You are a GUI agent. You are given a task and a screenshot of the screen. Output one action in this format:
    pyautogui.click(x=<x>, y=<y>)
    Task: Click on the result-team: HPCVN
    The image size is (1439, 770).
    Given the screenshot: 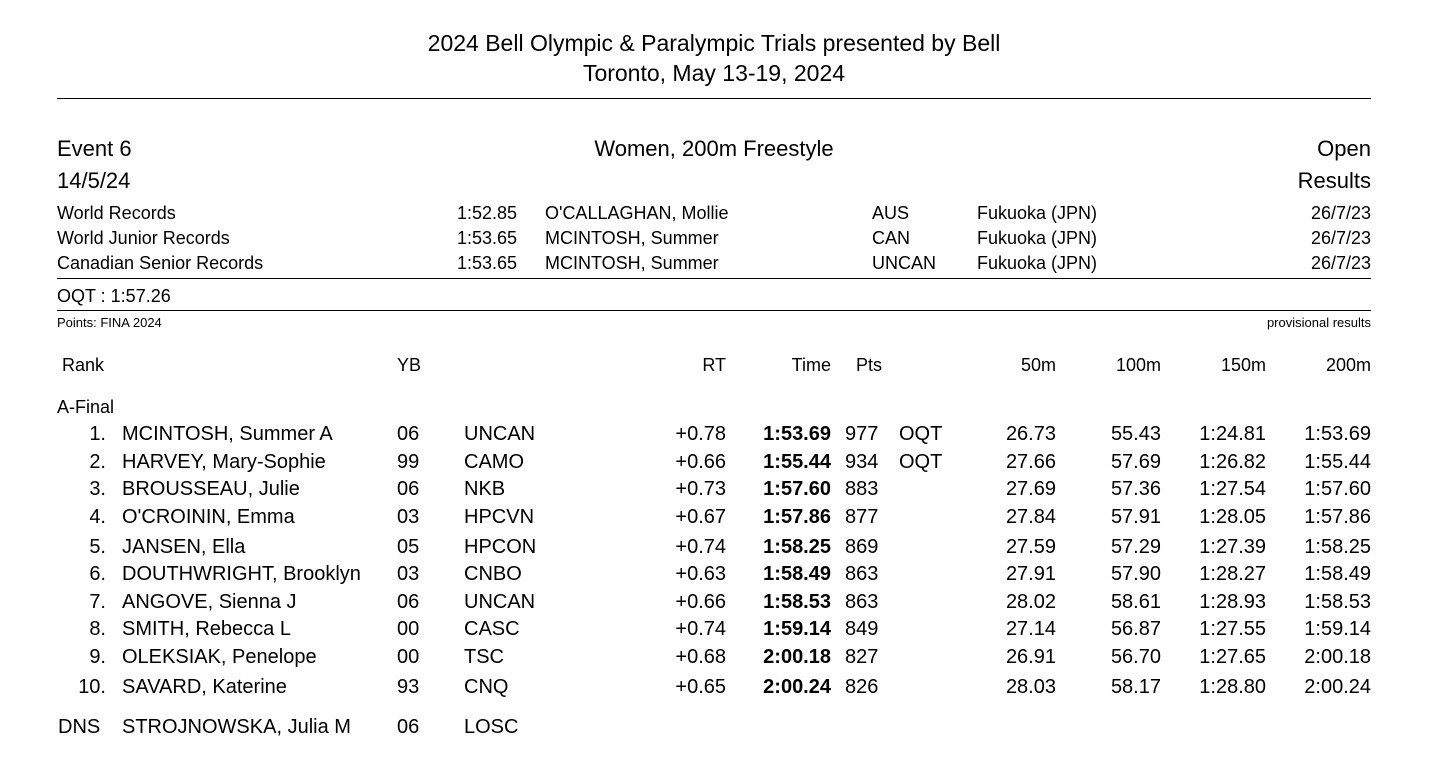 What is the action you would take?
    pyautogui.click(x=499, y=517)
    